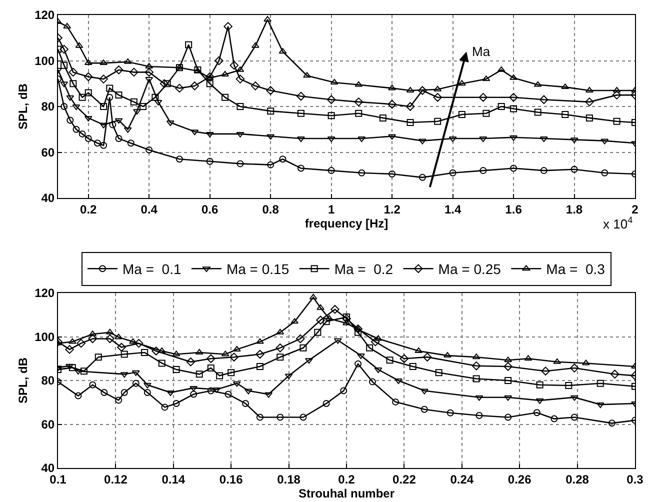 The image size is (648, 502). What do you see at coordinates (470, 269) in the screenshot?
I see `legend-label: Ma = 0.25` at bounding box center [470, 269].